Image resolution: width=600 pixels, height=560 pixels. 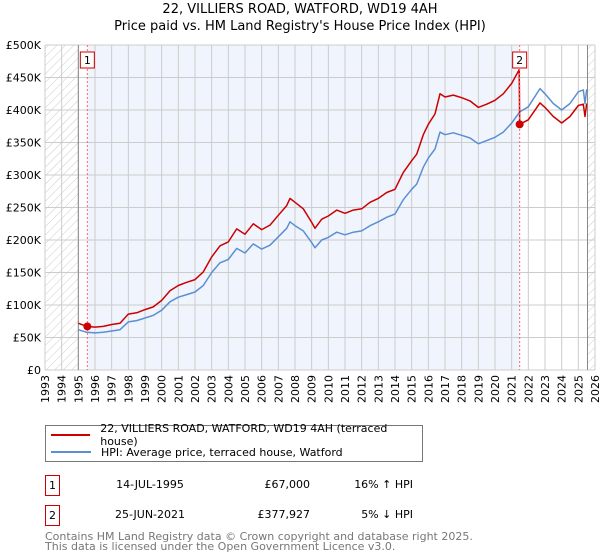 What do you see at coordinates (495, 389) in the screenshot?
I see `x-tick-label: 2020` at bounding box center [495, 389].